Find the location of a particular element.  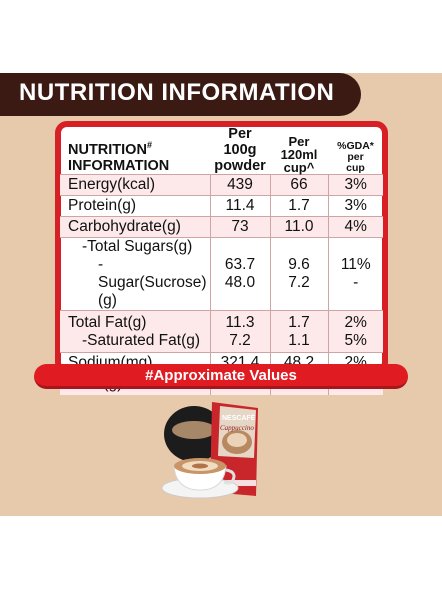

title-banner: NUTRITION INFORMATION is located at coordinates (180, 94).